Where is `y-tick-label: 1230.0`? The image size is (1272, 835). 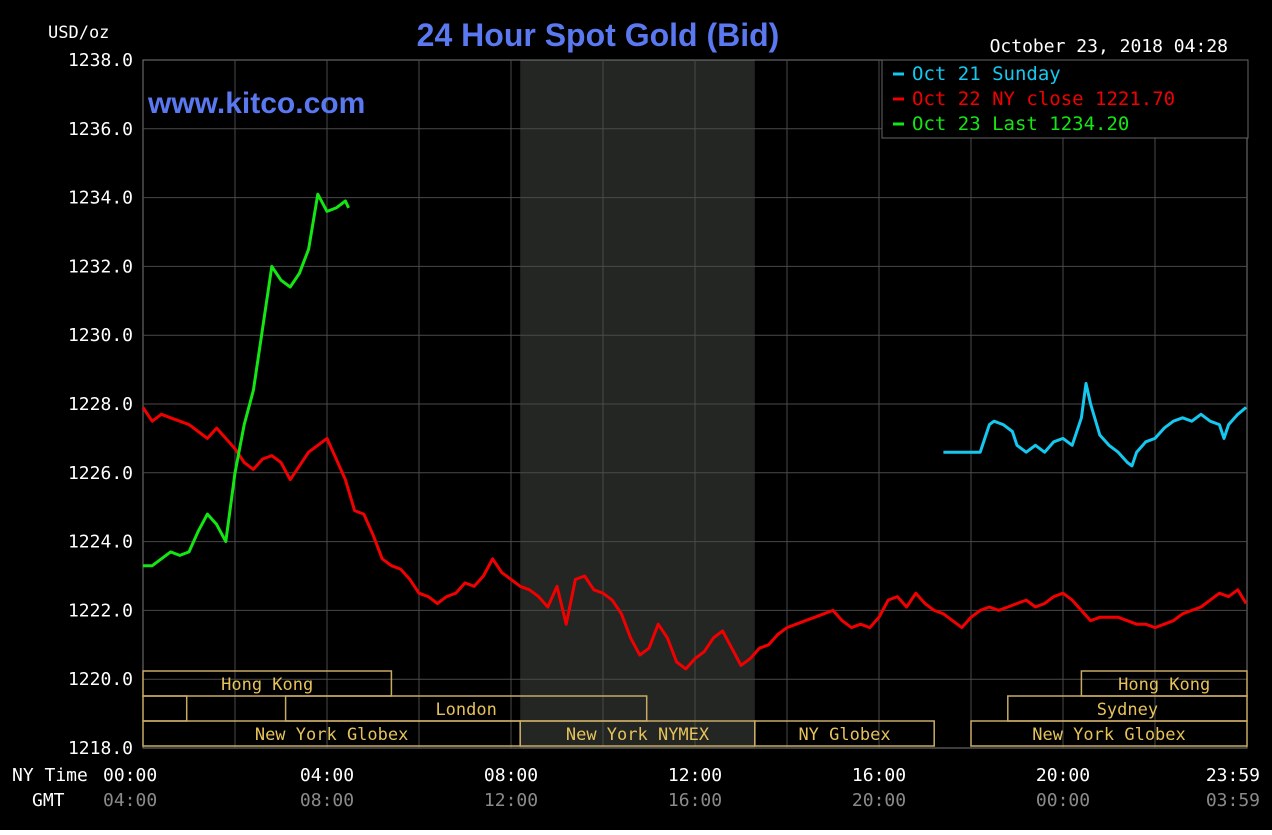
y-tick-label: 1230.0 is located at coordinates (100, 335).